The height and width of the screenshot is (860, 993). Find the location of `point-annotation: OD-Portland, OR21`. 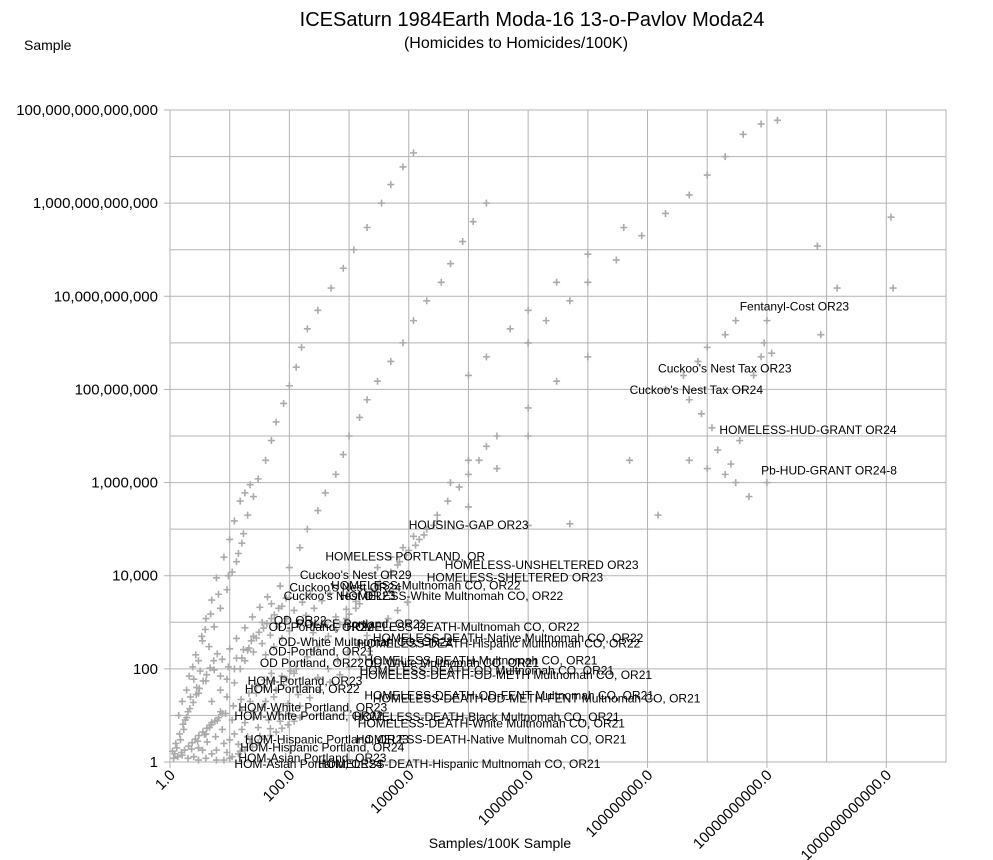

point-annotation: OD-Portland, OR21 is located at coordinates (321, 651).